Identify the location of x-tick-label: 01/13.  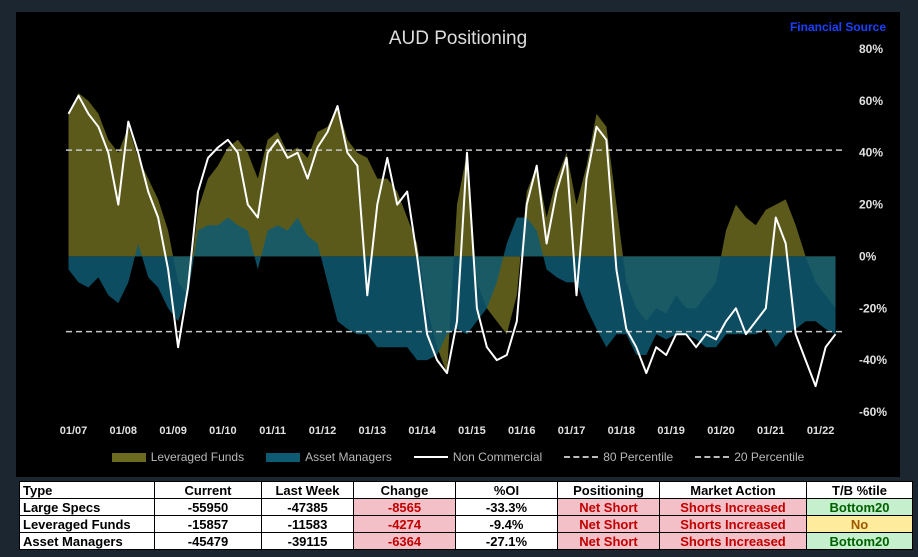
(373, 431).